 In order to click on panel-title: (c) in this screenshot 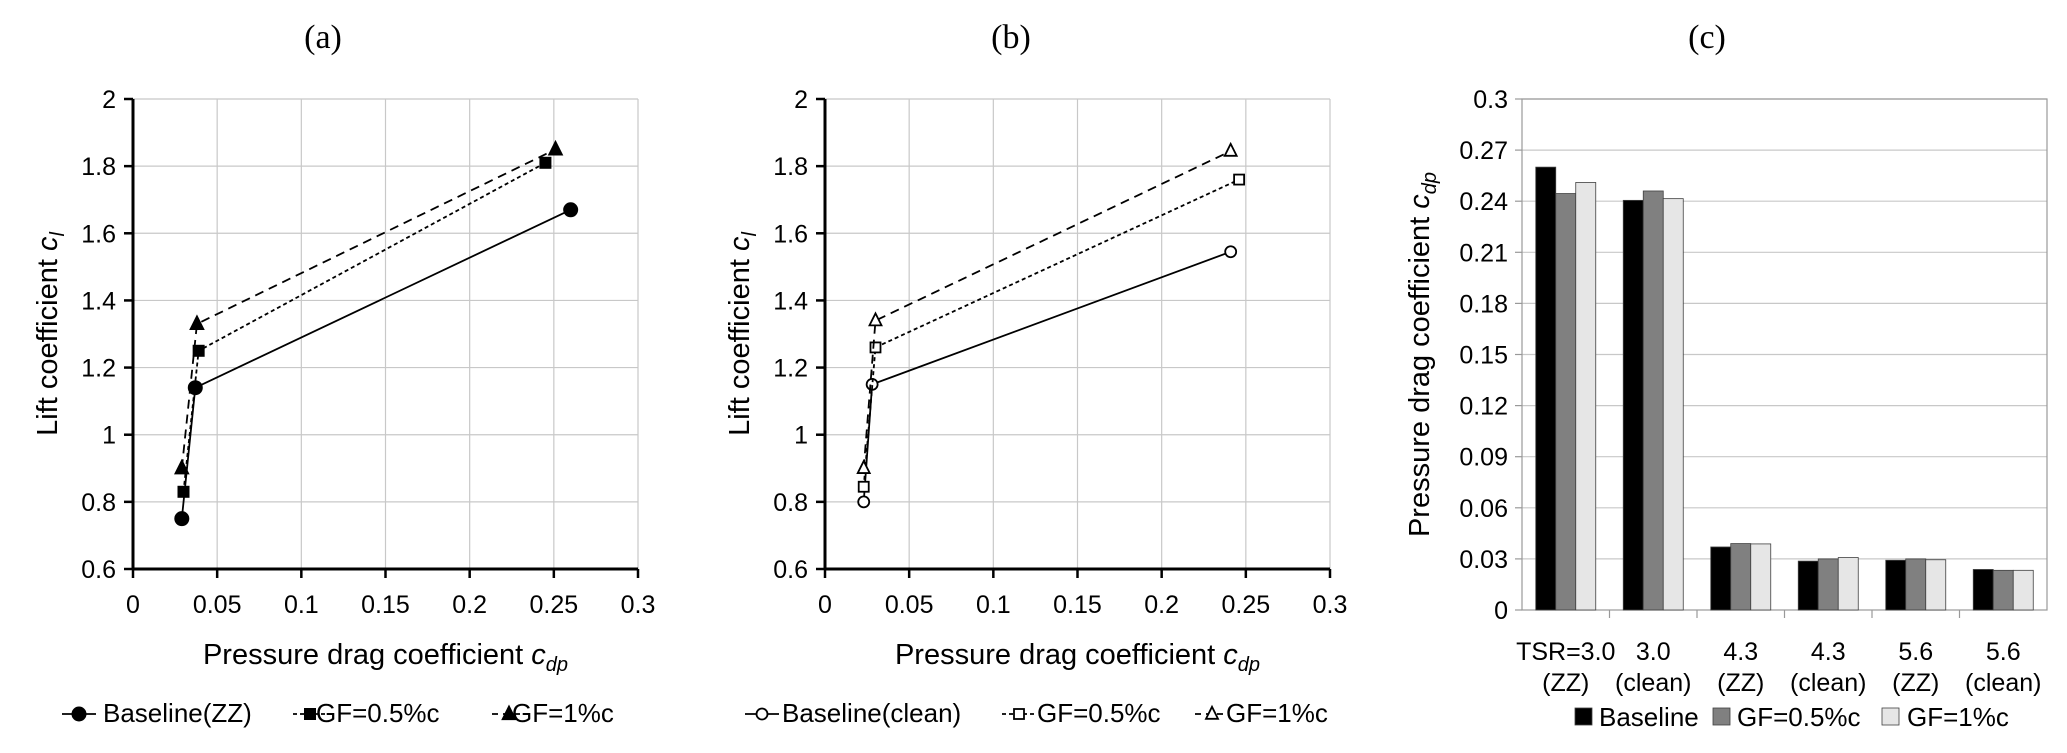, I will do `click(1707, 37)`.